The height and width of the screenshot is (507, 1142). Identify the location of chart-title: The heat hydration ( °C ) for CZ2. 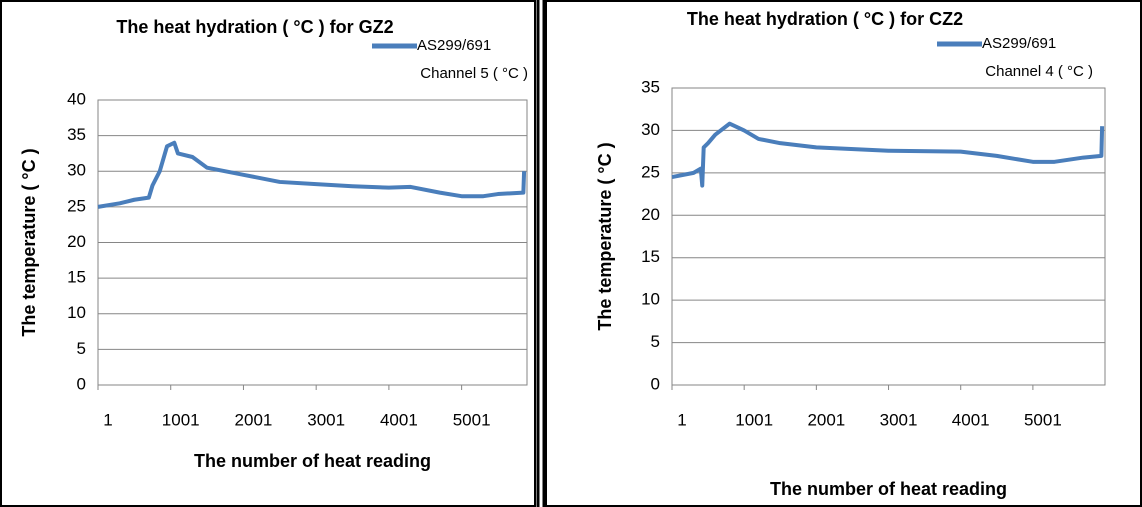
(825, 19).